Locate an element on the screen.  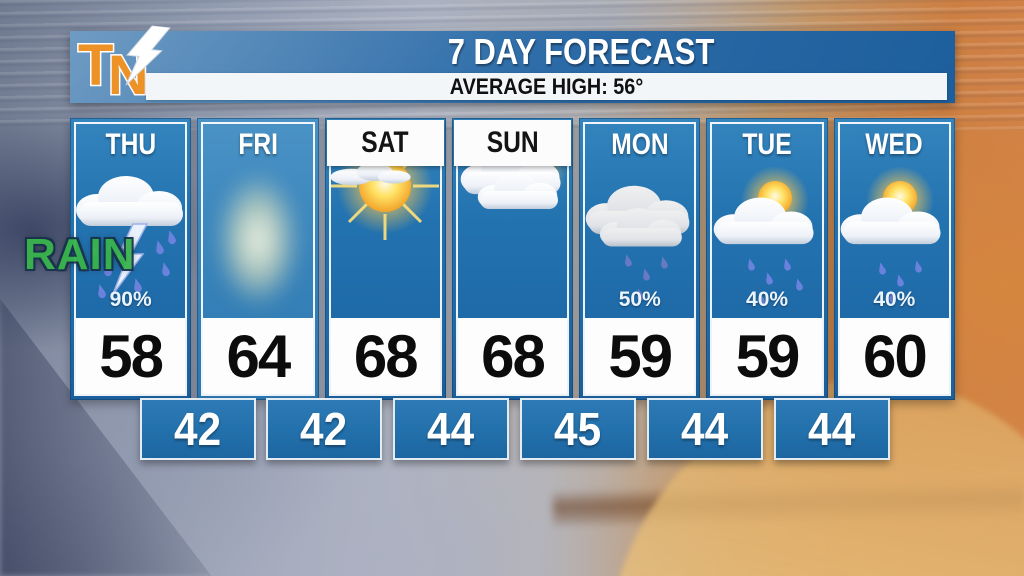
day-header: TUE is located at coordinates (767, 144).